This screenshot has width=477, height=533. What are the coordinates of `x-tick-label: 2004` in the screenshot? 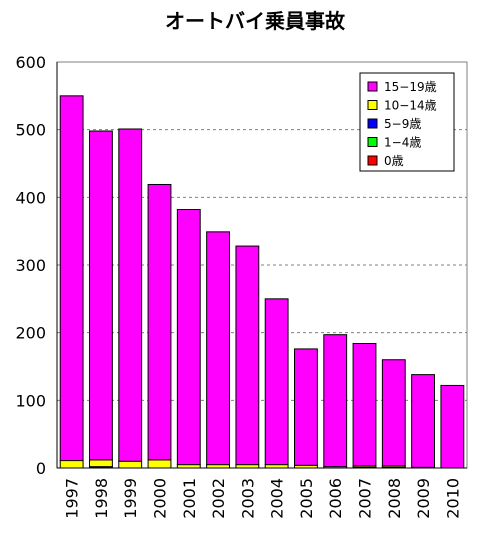 It's located at (277, 498).